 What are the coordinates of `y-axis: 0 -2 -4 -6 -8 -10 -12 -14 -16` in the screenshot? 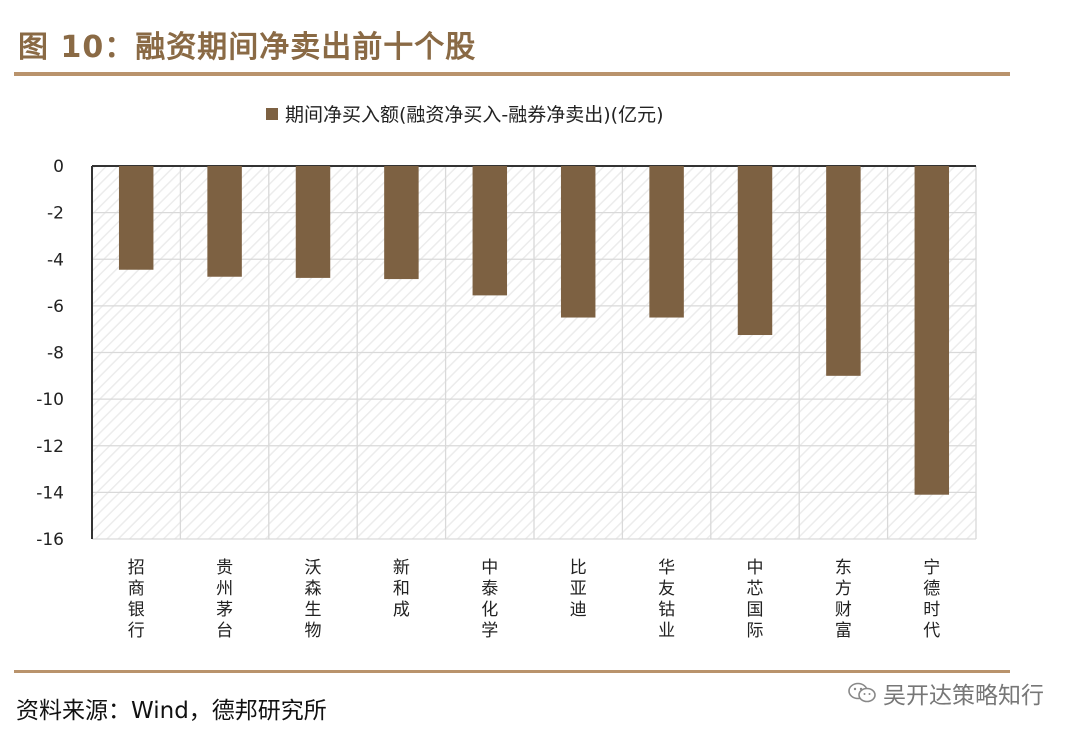 It's located at (50, 353).